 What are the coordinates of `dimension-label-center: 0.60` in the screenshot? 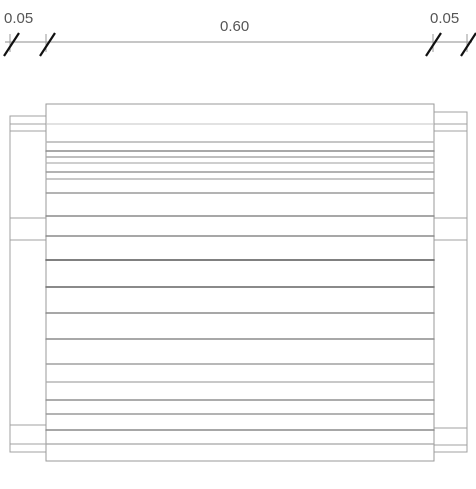 It's located at (234, 26).